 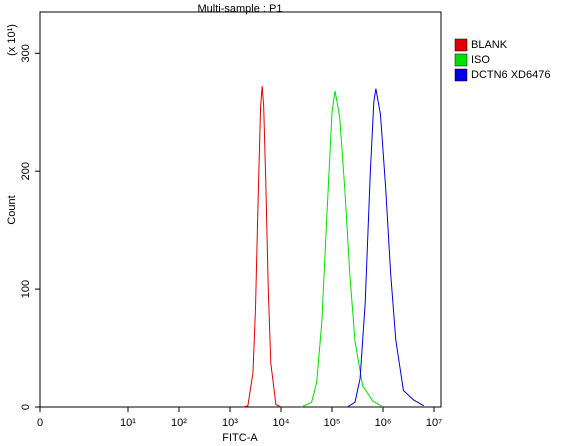 What do you see at coordinates (40, 423) in the screenshot?
I see `x-tick-label: 0` at bounding box center [40, 423].